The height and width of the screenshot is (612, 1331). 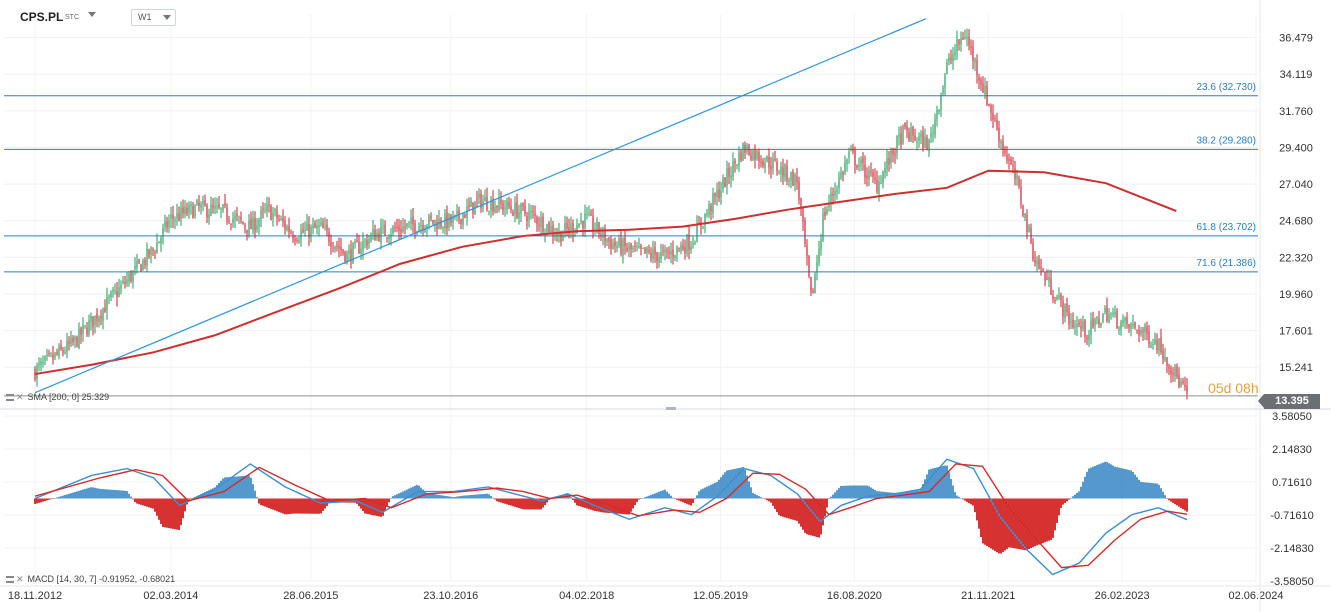 I want to click on symbol-dropdown-chevron-down-icon, so click(x=92, y=14).